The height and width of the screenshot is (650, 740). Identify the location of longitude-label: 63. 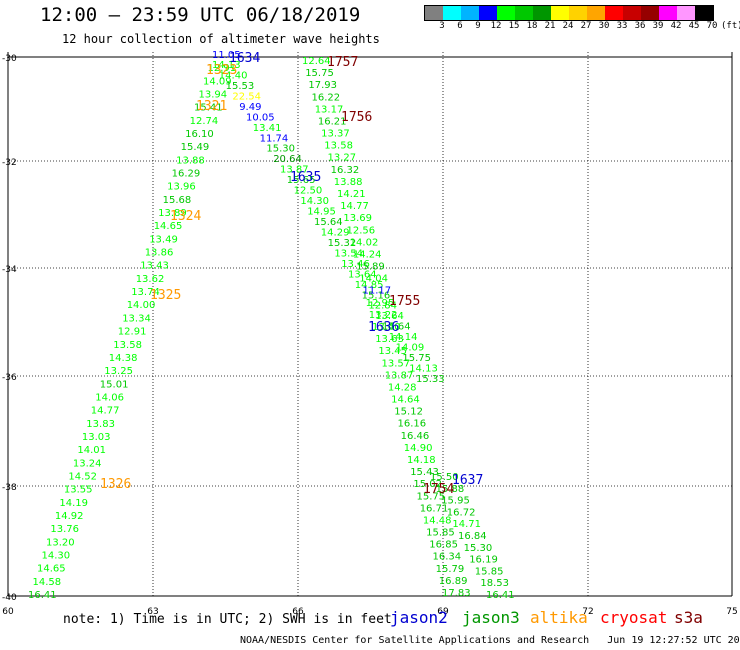
(152, 612).